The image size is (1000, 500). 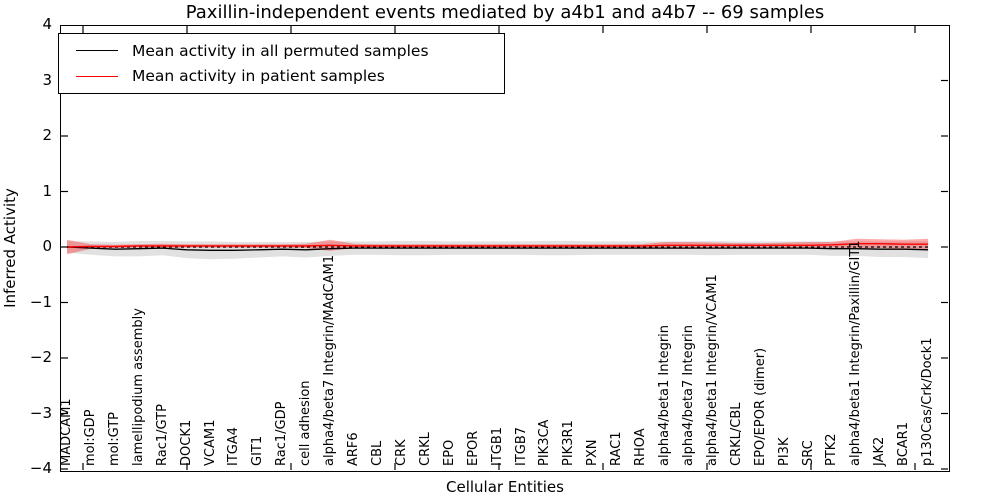 What do you see at coordinates (521, 446) in the screenshot?
I see `x-category-label: ITGB7` at bounding box center [521, 446].